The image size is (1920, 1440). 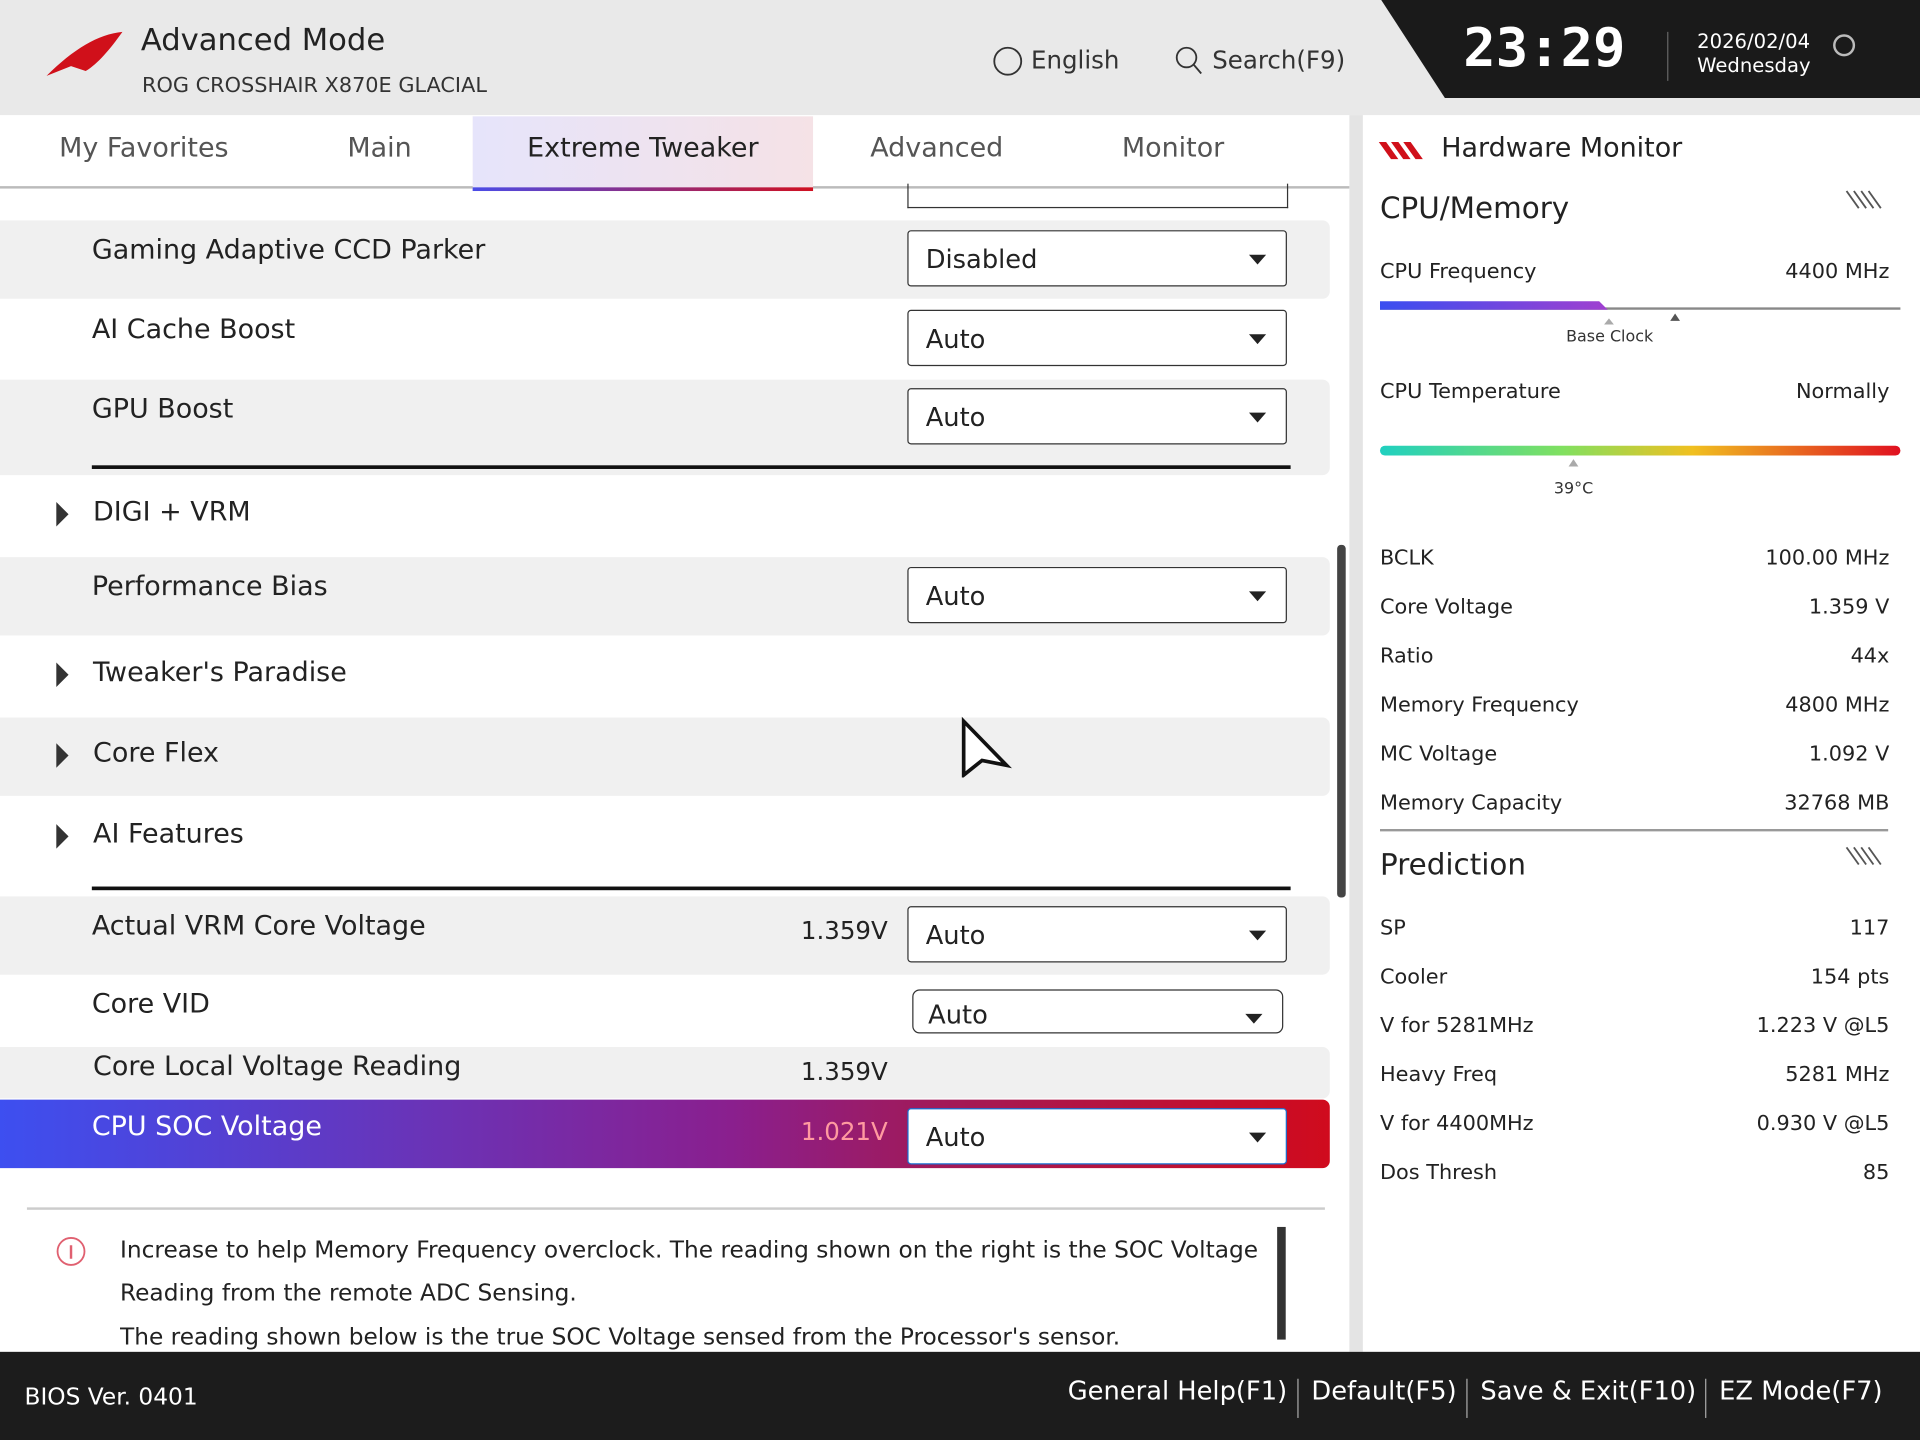 What do you see at coordinates (1827, 558) in the screenshot?
I see `item-value: 100.00 MHz` at bounding box center [1827, 558].